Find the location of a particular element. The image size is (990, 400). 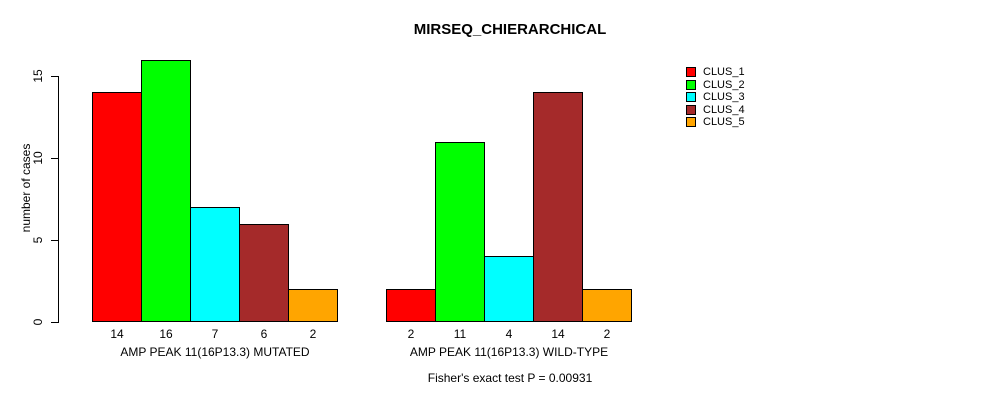

group-label: AMP PEAK 11(16P13.3) WILD-TYPE is located at coordinates (509, 352).